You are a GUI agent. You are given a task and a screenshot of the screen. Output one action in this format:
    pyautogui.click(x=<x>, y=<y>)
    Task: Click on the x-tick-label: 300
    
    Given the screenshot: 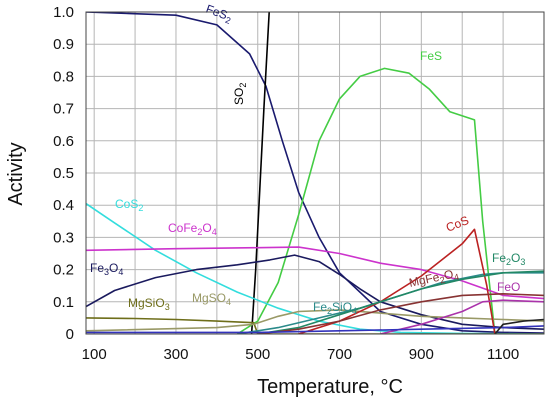 What is the action you would take?
    pyautogui.click(x=175, y=354)
    